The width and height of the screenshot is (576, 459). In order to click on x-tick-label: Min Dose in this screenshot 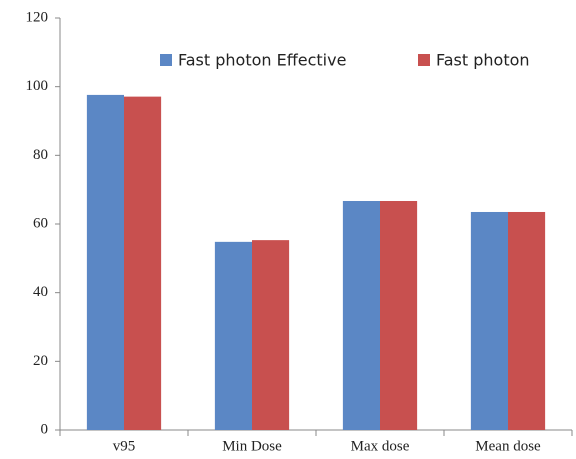, I will do `click(252, 446)`.